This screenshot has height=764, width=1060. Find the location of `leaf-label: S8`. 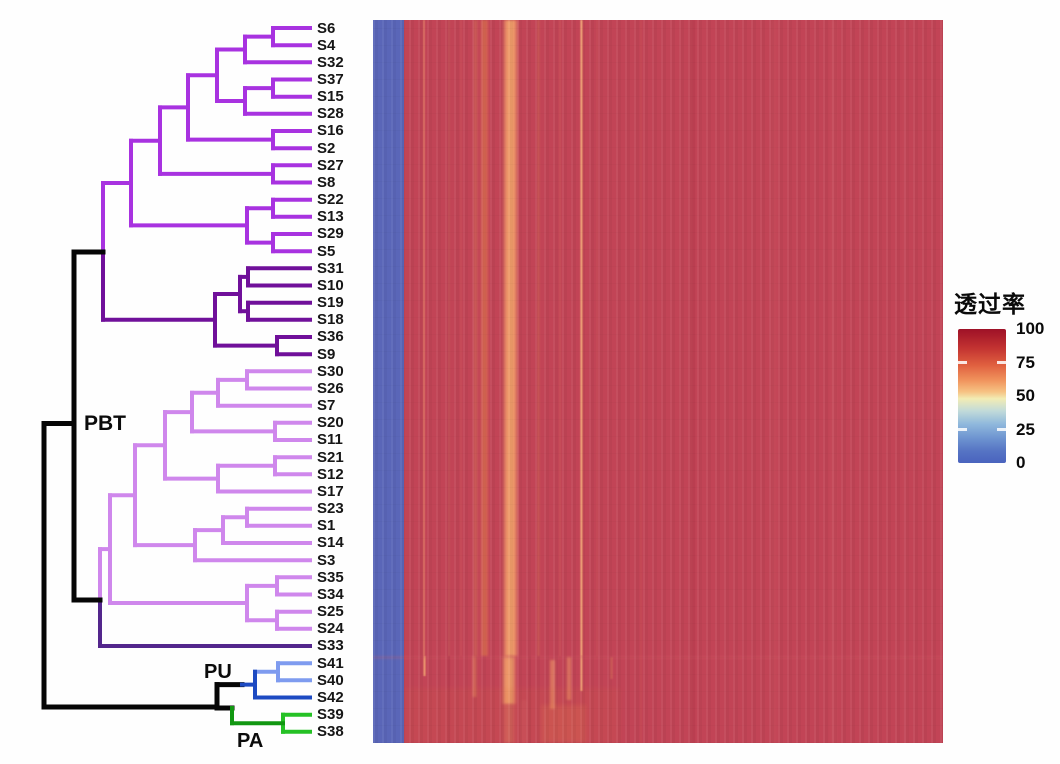

leaf-label: S8 is located at coordinates (326, 182).